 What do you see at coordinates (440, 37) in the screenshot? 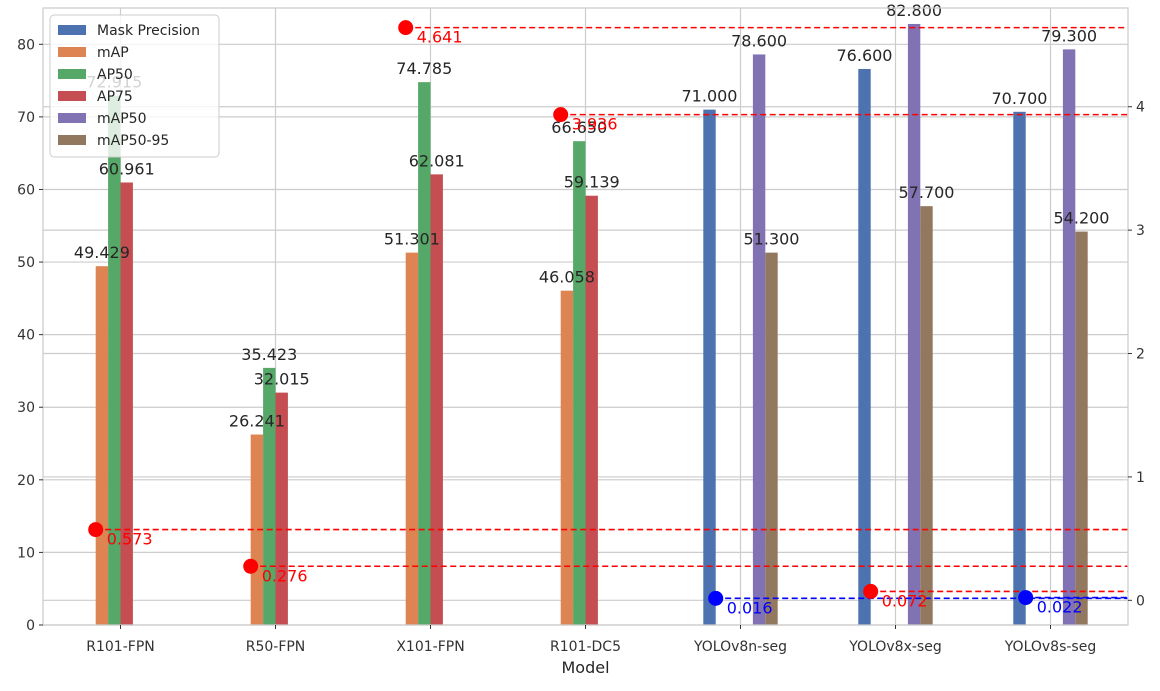
I see `time-label: 4.641` at bounding box center [440, 37].